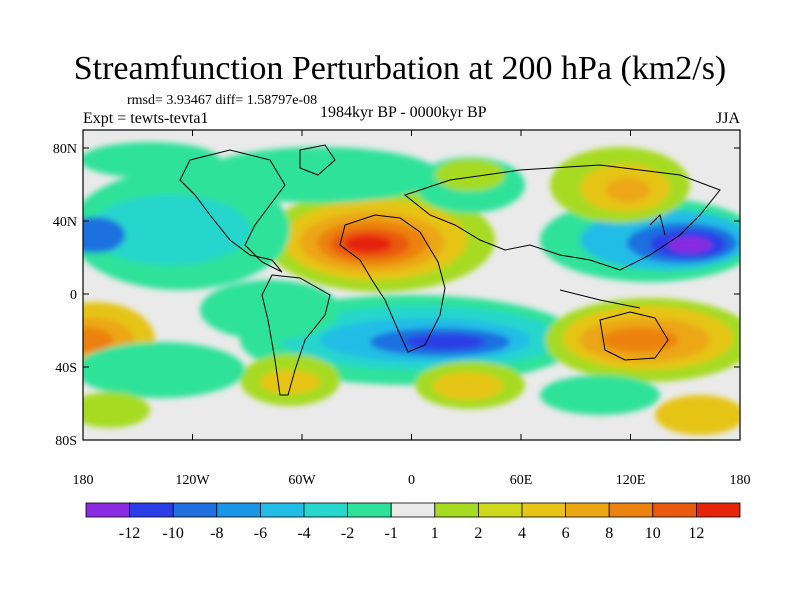 This screenshot has width=800, height=600. What do you see at coordinates (260, 533) in the screenshot?
I see `colorbar-label: -6` at bounding box center [260, 533].